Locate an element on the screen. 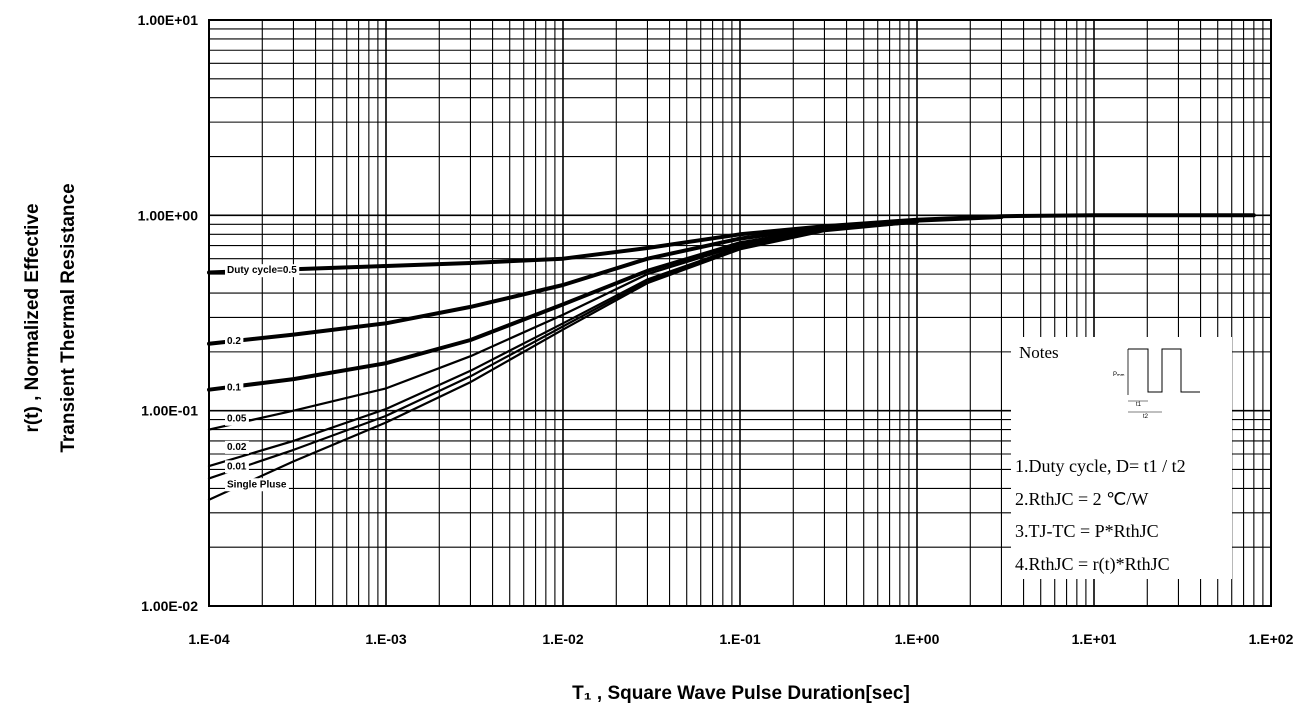 Image resolution: width=1312 pixels, height=713 pixels. series-label: 0.01 is located at coordinates (237, 466).